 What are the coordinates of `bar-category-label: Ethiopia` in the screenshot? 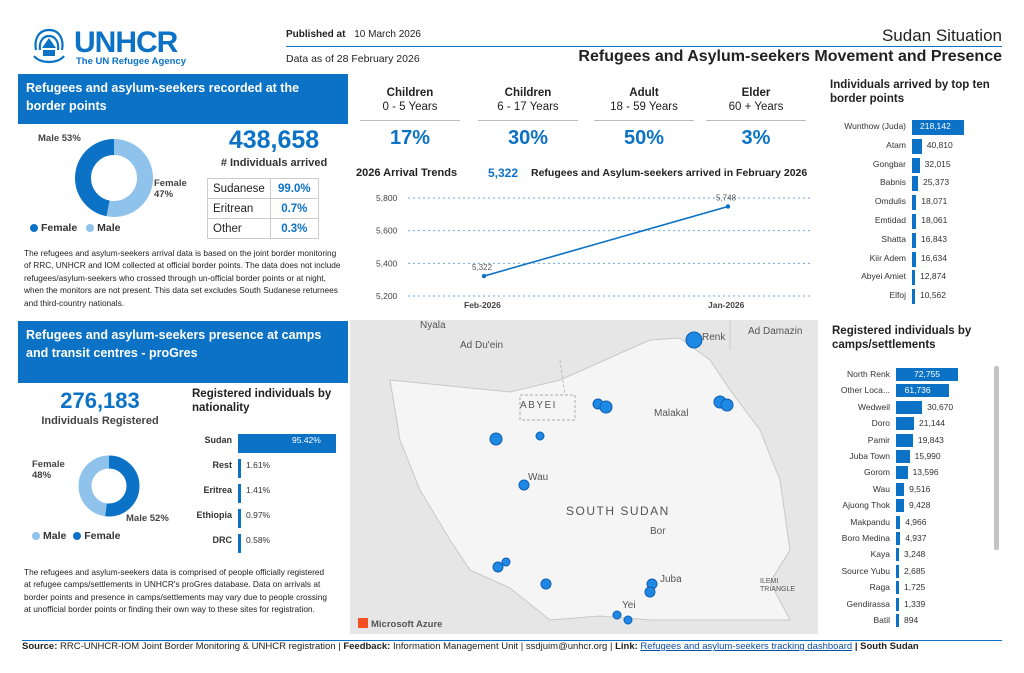 It's located at (214, 515).